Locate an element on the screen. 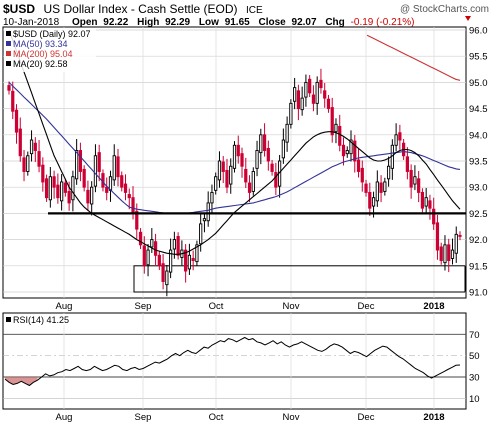 The height and width of the screenshot is (425, 492). price-x-ticks: Aug Sep Oct Nov Dec 2018 is located at coordinates (250, 306).